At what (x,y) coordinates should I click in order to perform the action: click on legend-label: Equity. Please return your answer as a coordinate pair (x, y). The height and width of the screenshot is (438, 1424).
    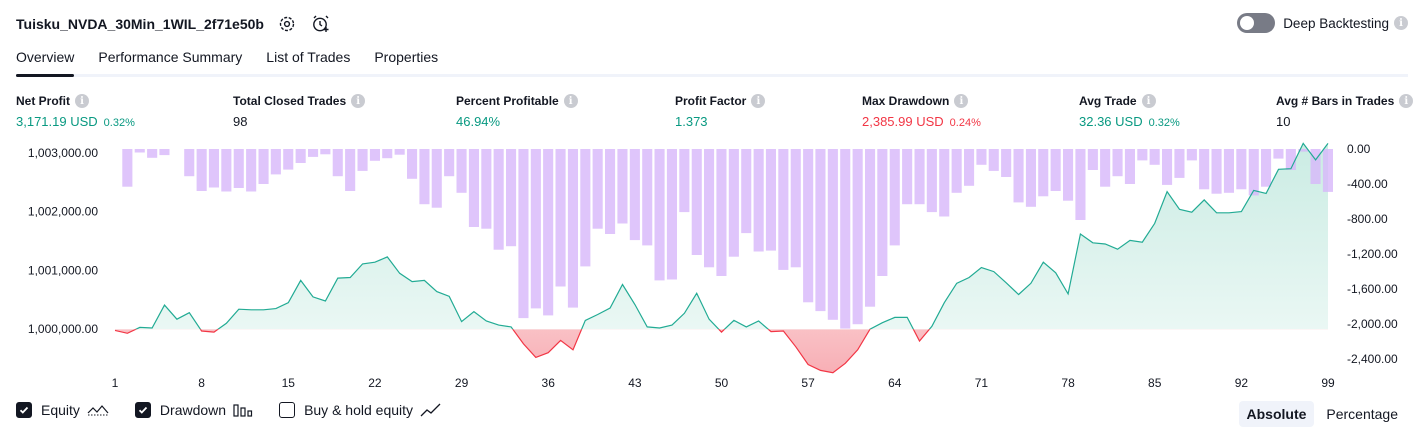
    Looking at the image, I should click on (60, 410).